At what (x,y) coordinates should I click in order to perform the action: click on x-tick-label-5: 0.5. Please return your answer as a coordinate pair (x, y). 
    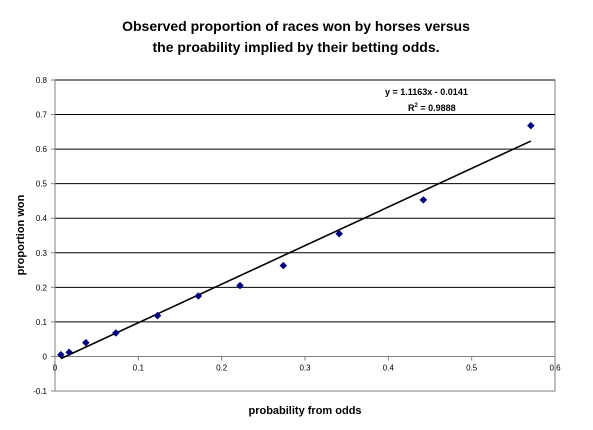
    Looking at the image, I should click on (472, 367).